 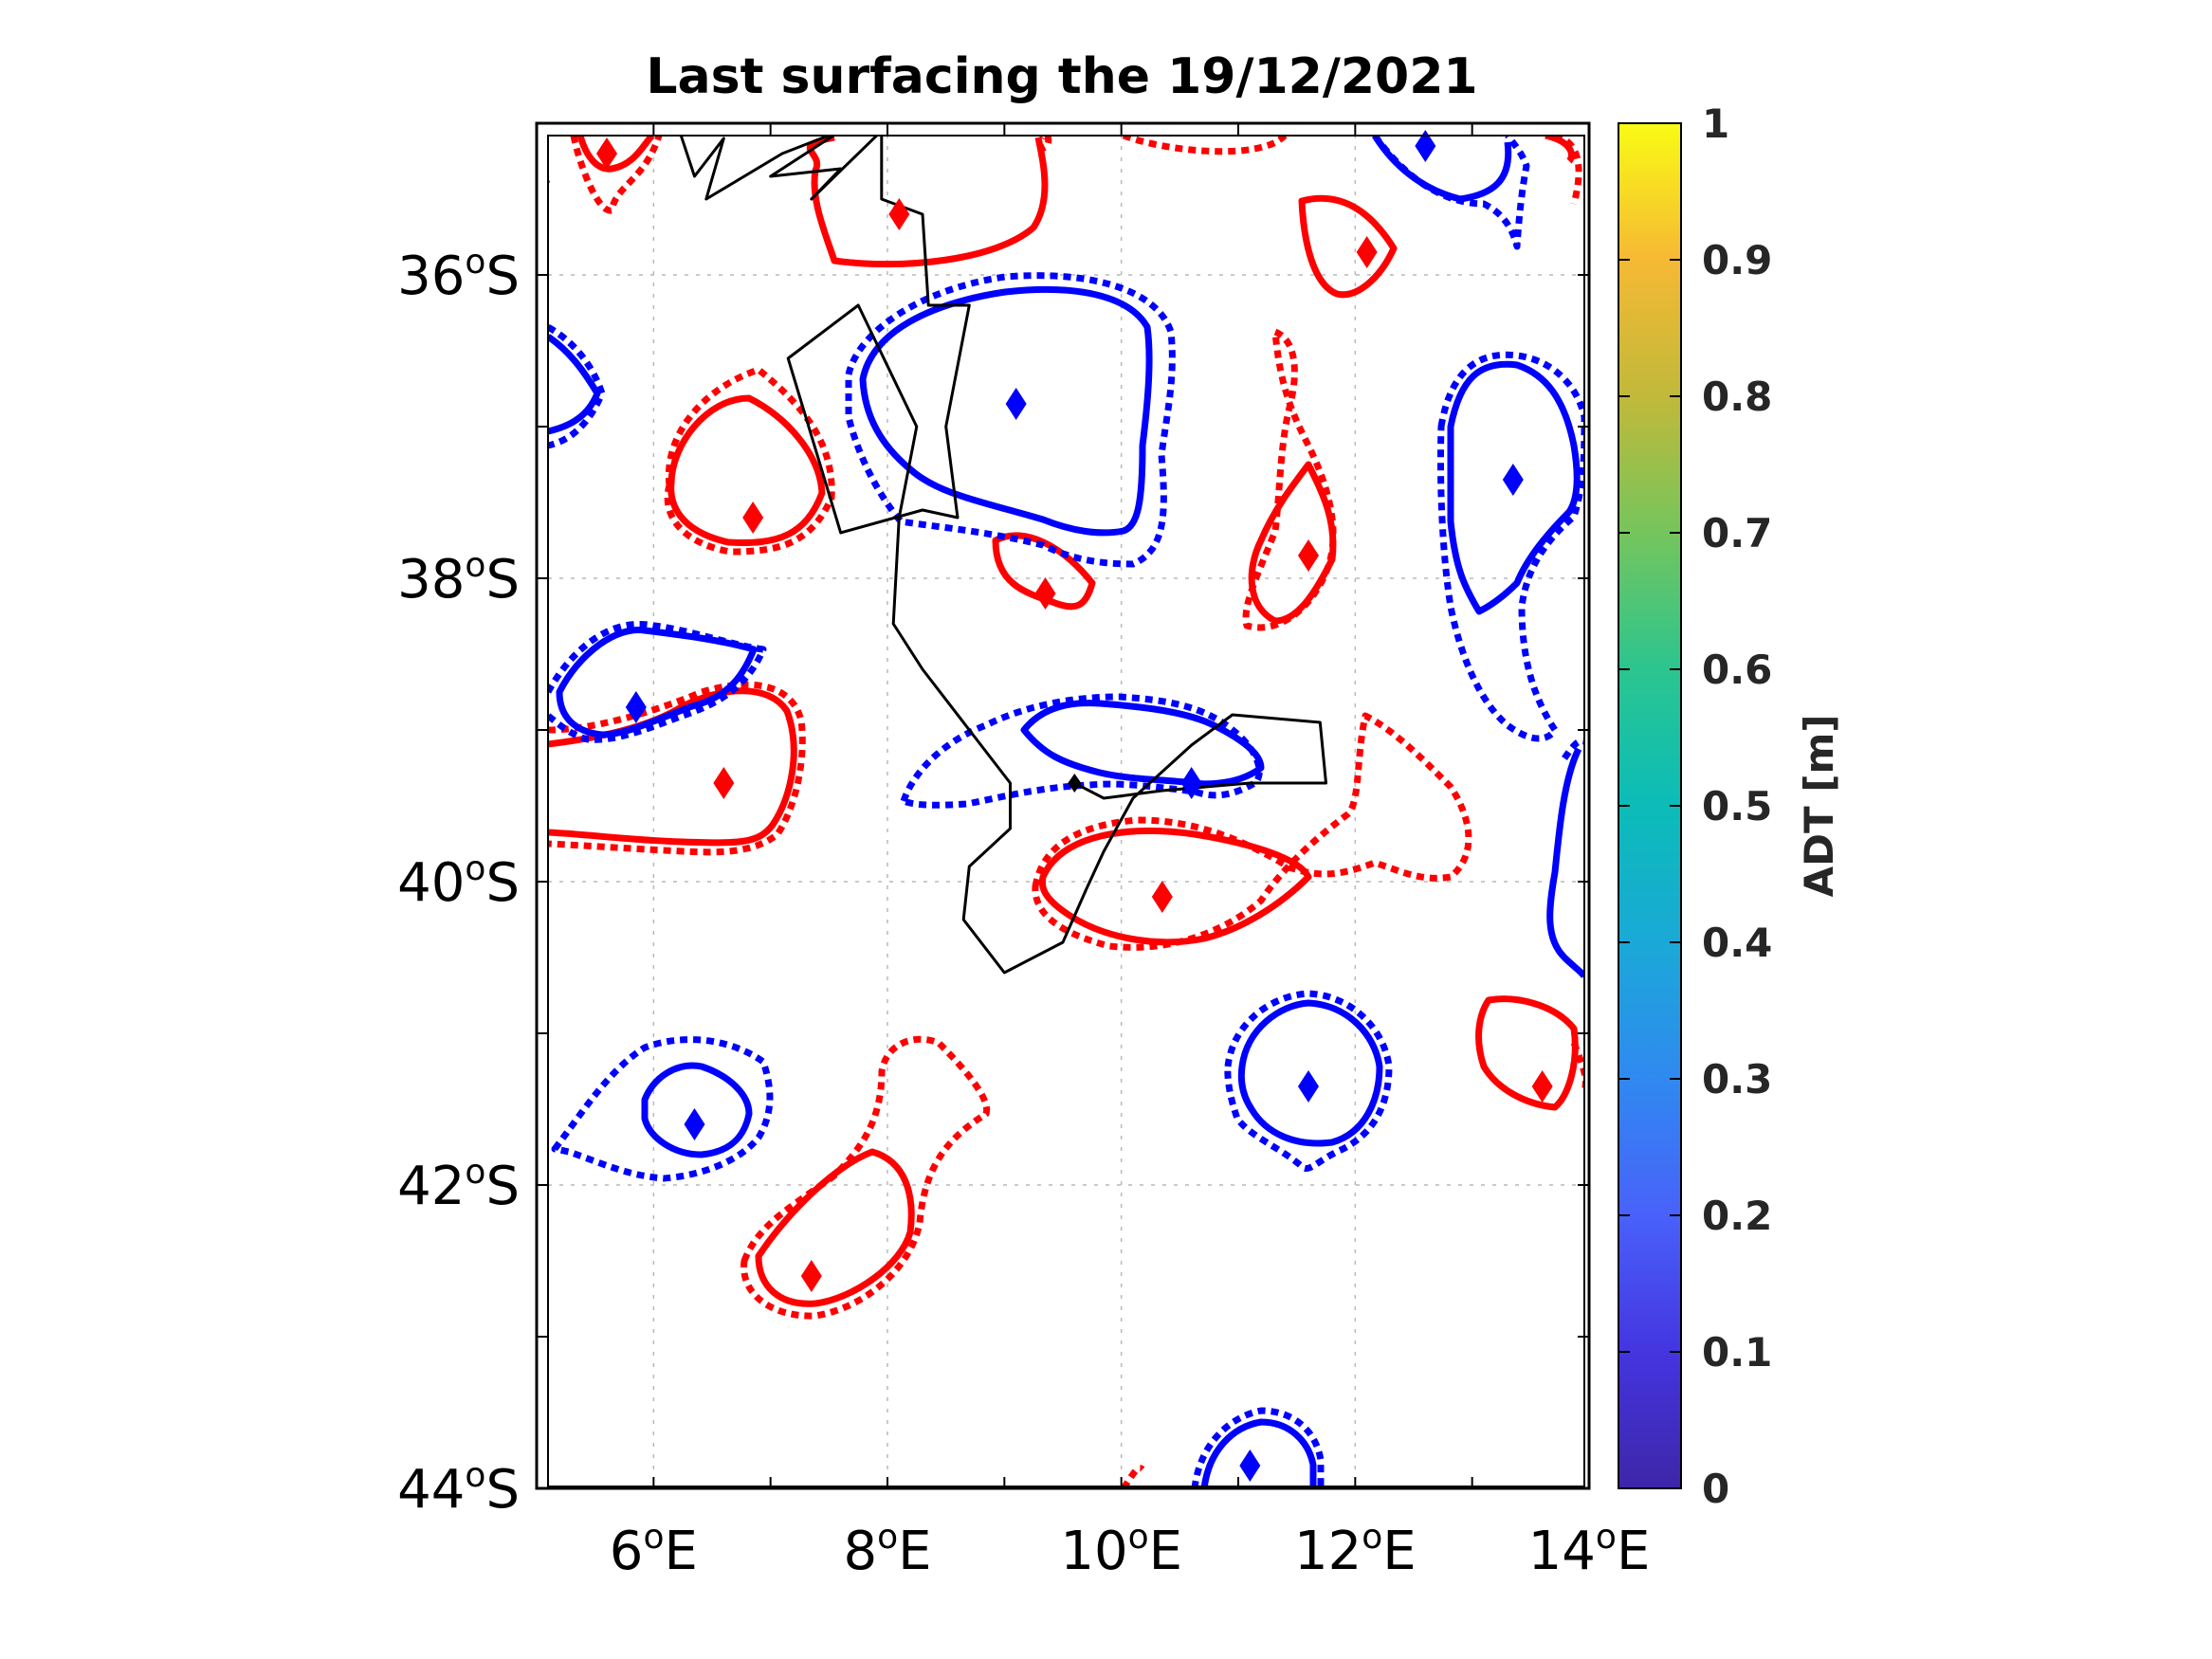 I want to click on last-surfacing-marker, so click(x=1075, y=783).